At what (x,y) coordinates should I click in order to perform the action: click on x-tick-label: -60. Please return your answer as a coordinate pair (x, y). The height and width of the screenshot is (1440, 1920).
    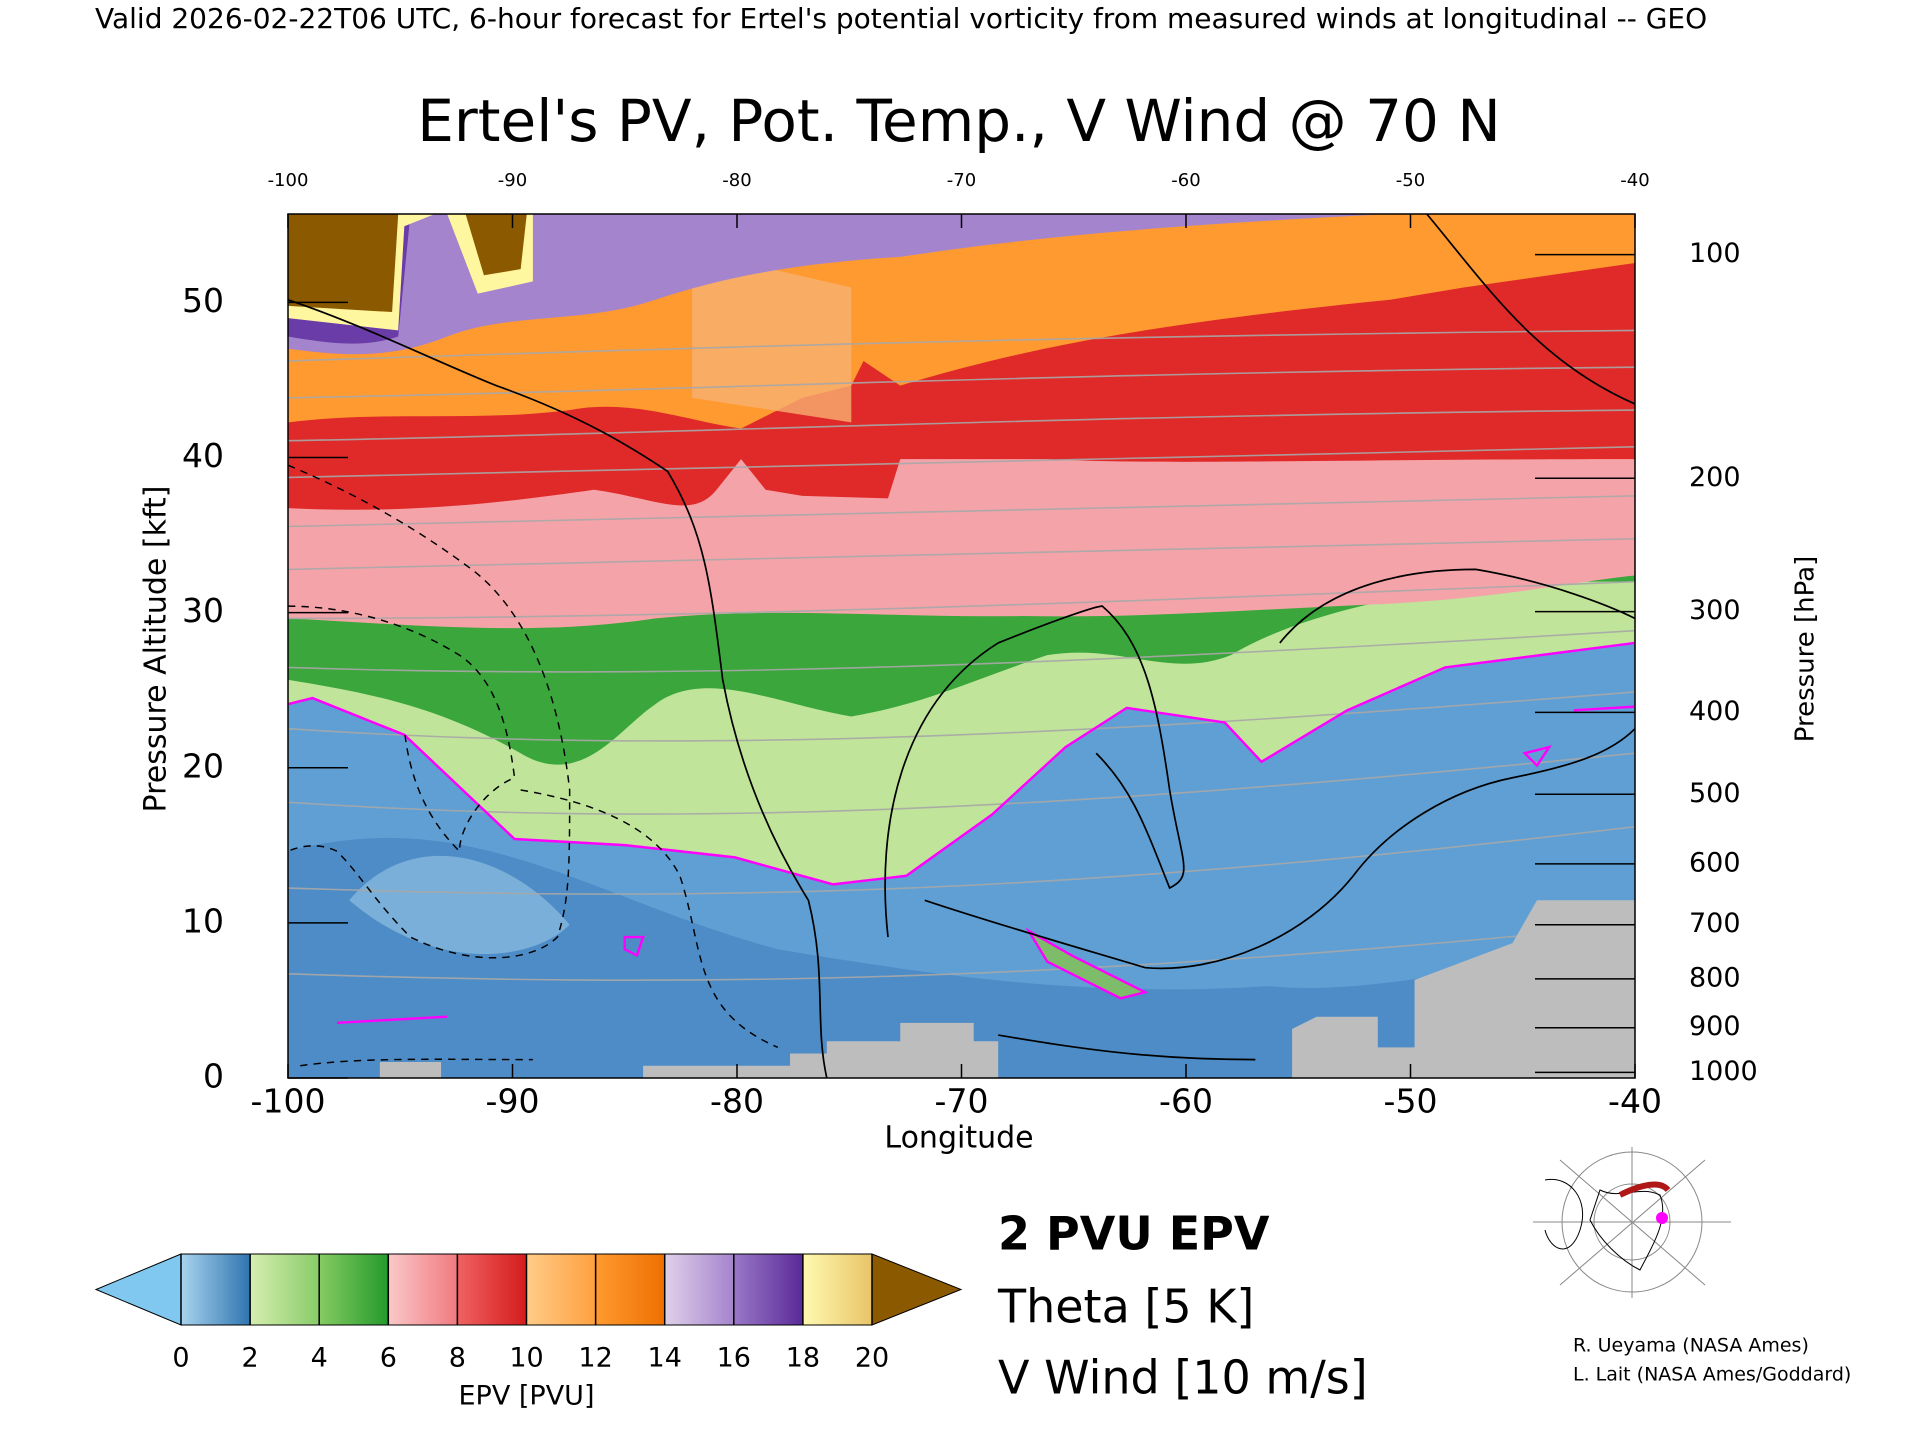
    Looking at the image, I should click on (1186, 1101).